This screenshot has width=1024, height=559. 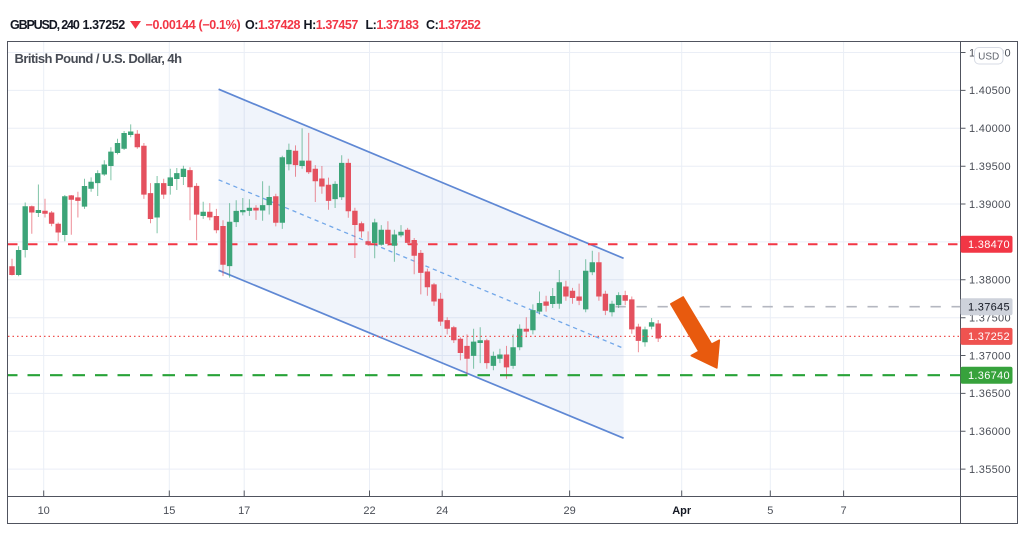 What do you see at coordinates (244, 511) in the screenshot?
I see `svg-text: 17` at bounding box center [244, 511].